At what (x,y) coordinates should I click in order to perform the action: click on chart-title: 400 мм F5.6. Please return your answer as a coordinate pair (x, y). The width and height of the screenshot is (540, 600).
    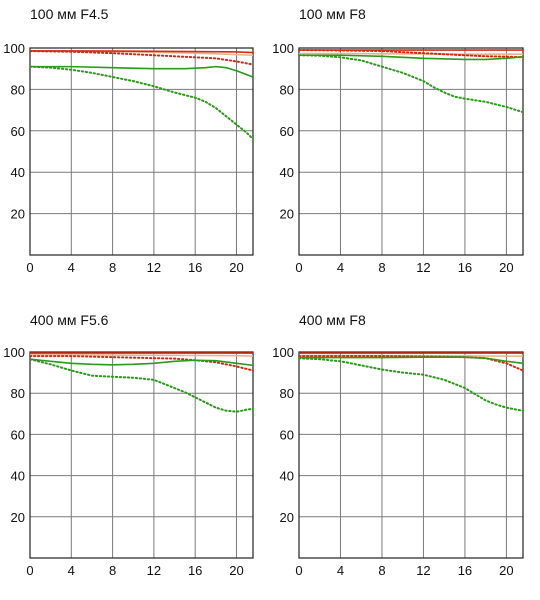
    Looking at the image, I should click on (69, 320).